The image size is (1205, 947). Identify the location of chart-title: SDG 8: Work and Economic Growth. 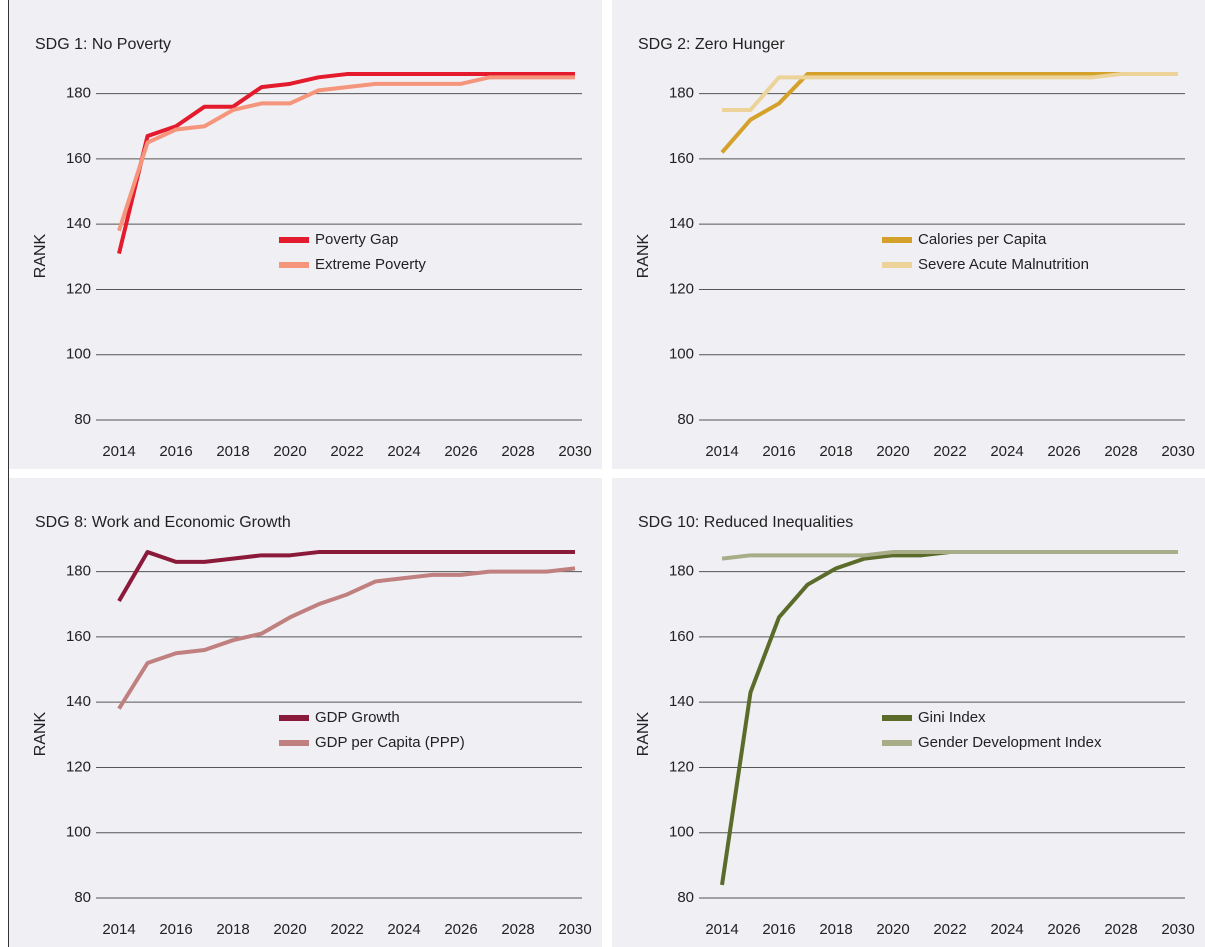
(163, 522).